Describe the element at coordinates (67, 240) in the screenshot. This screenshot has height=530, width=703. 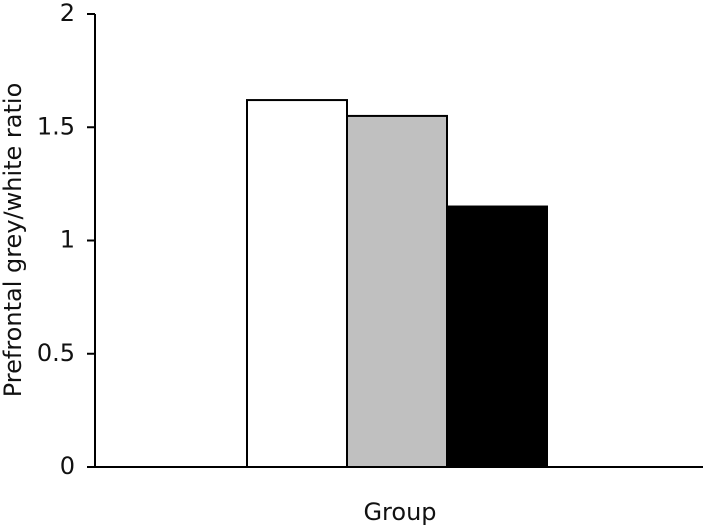
I see `y-tick-label: 1` at that location.